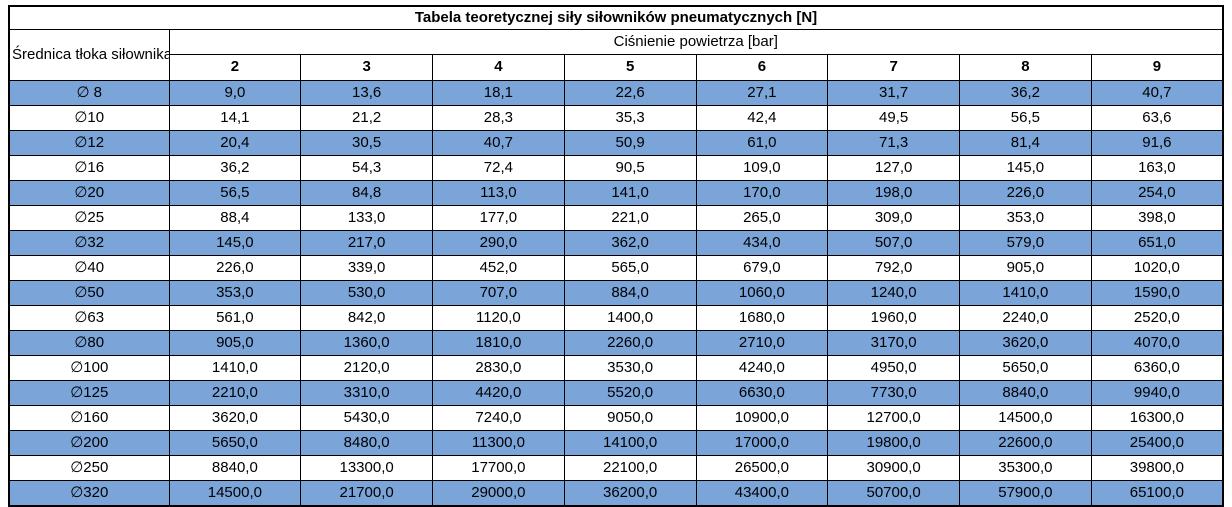  What do you see at coordinates (1025, 268) in the screenshot?
I see `force-value-cell: 905,0` at bounding box center [1025, 268].